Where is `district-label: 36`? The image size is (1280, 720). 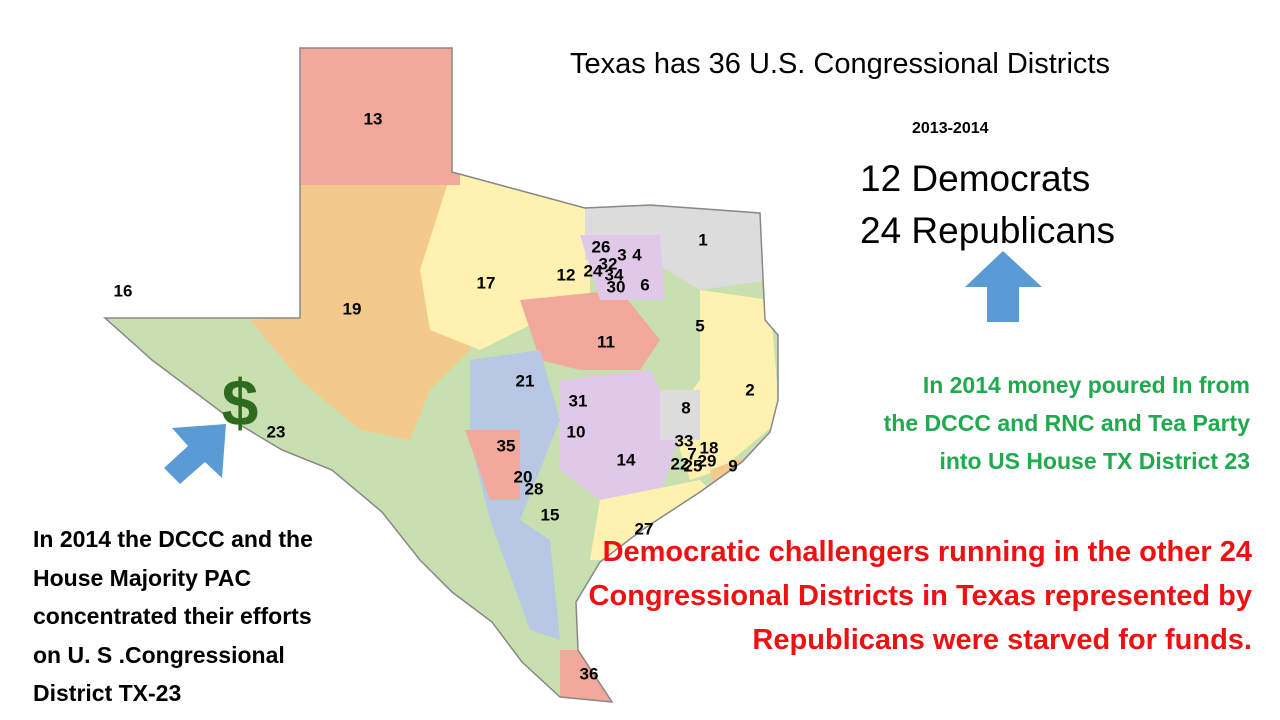
district-label: 36 is located at coordinates (589, 673).